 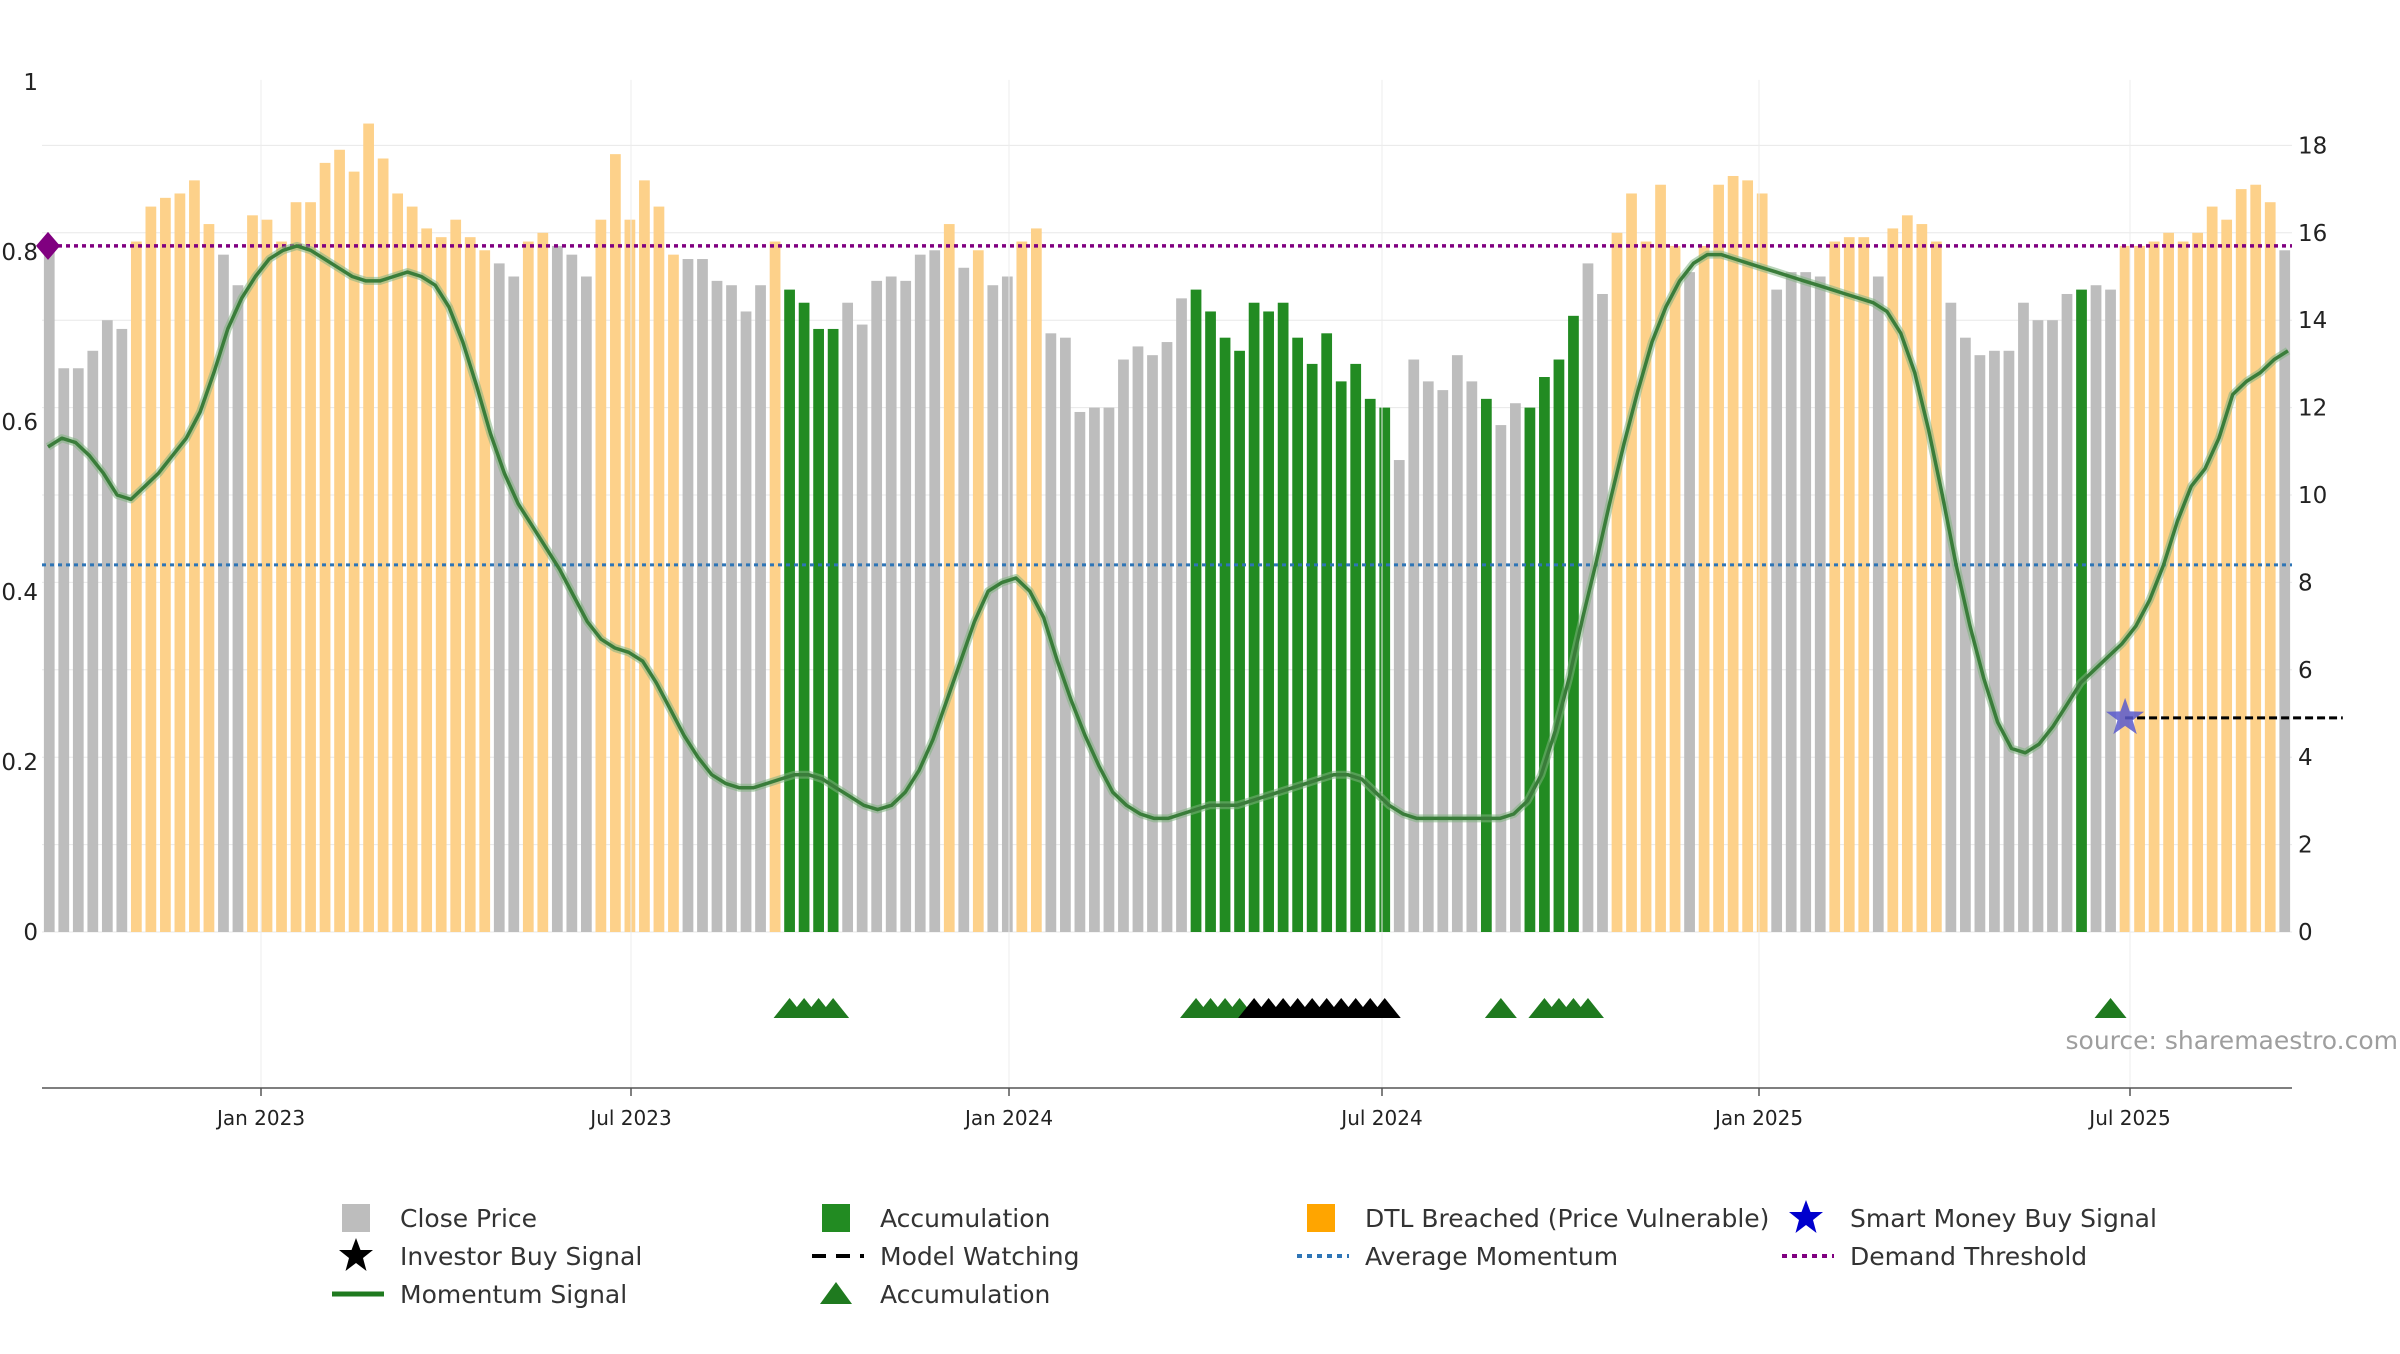 What do you see at coordinates (2305, 758) in the screenshot?
I see `right-tick-label: 4` at bounding box center [2305, 758].